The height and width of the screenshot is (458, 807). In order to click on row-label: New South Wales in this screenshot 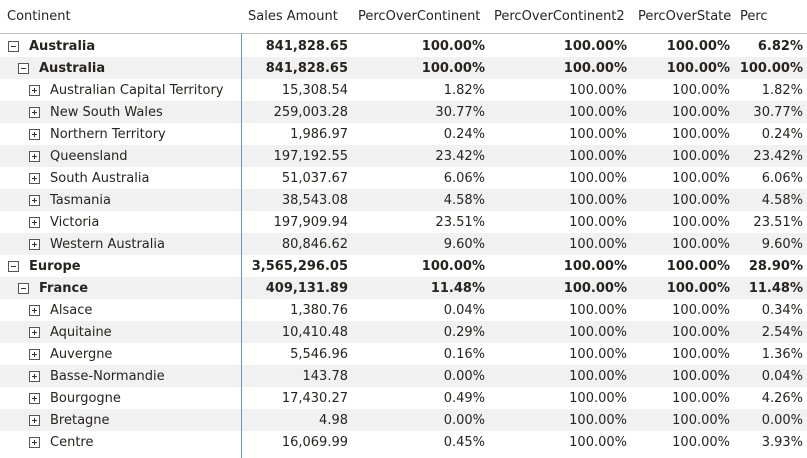, I will do `click(106, 112)`.